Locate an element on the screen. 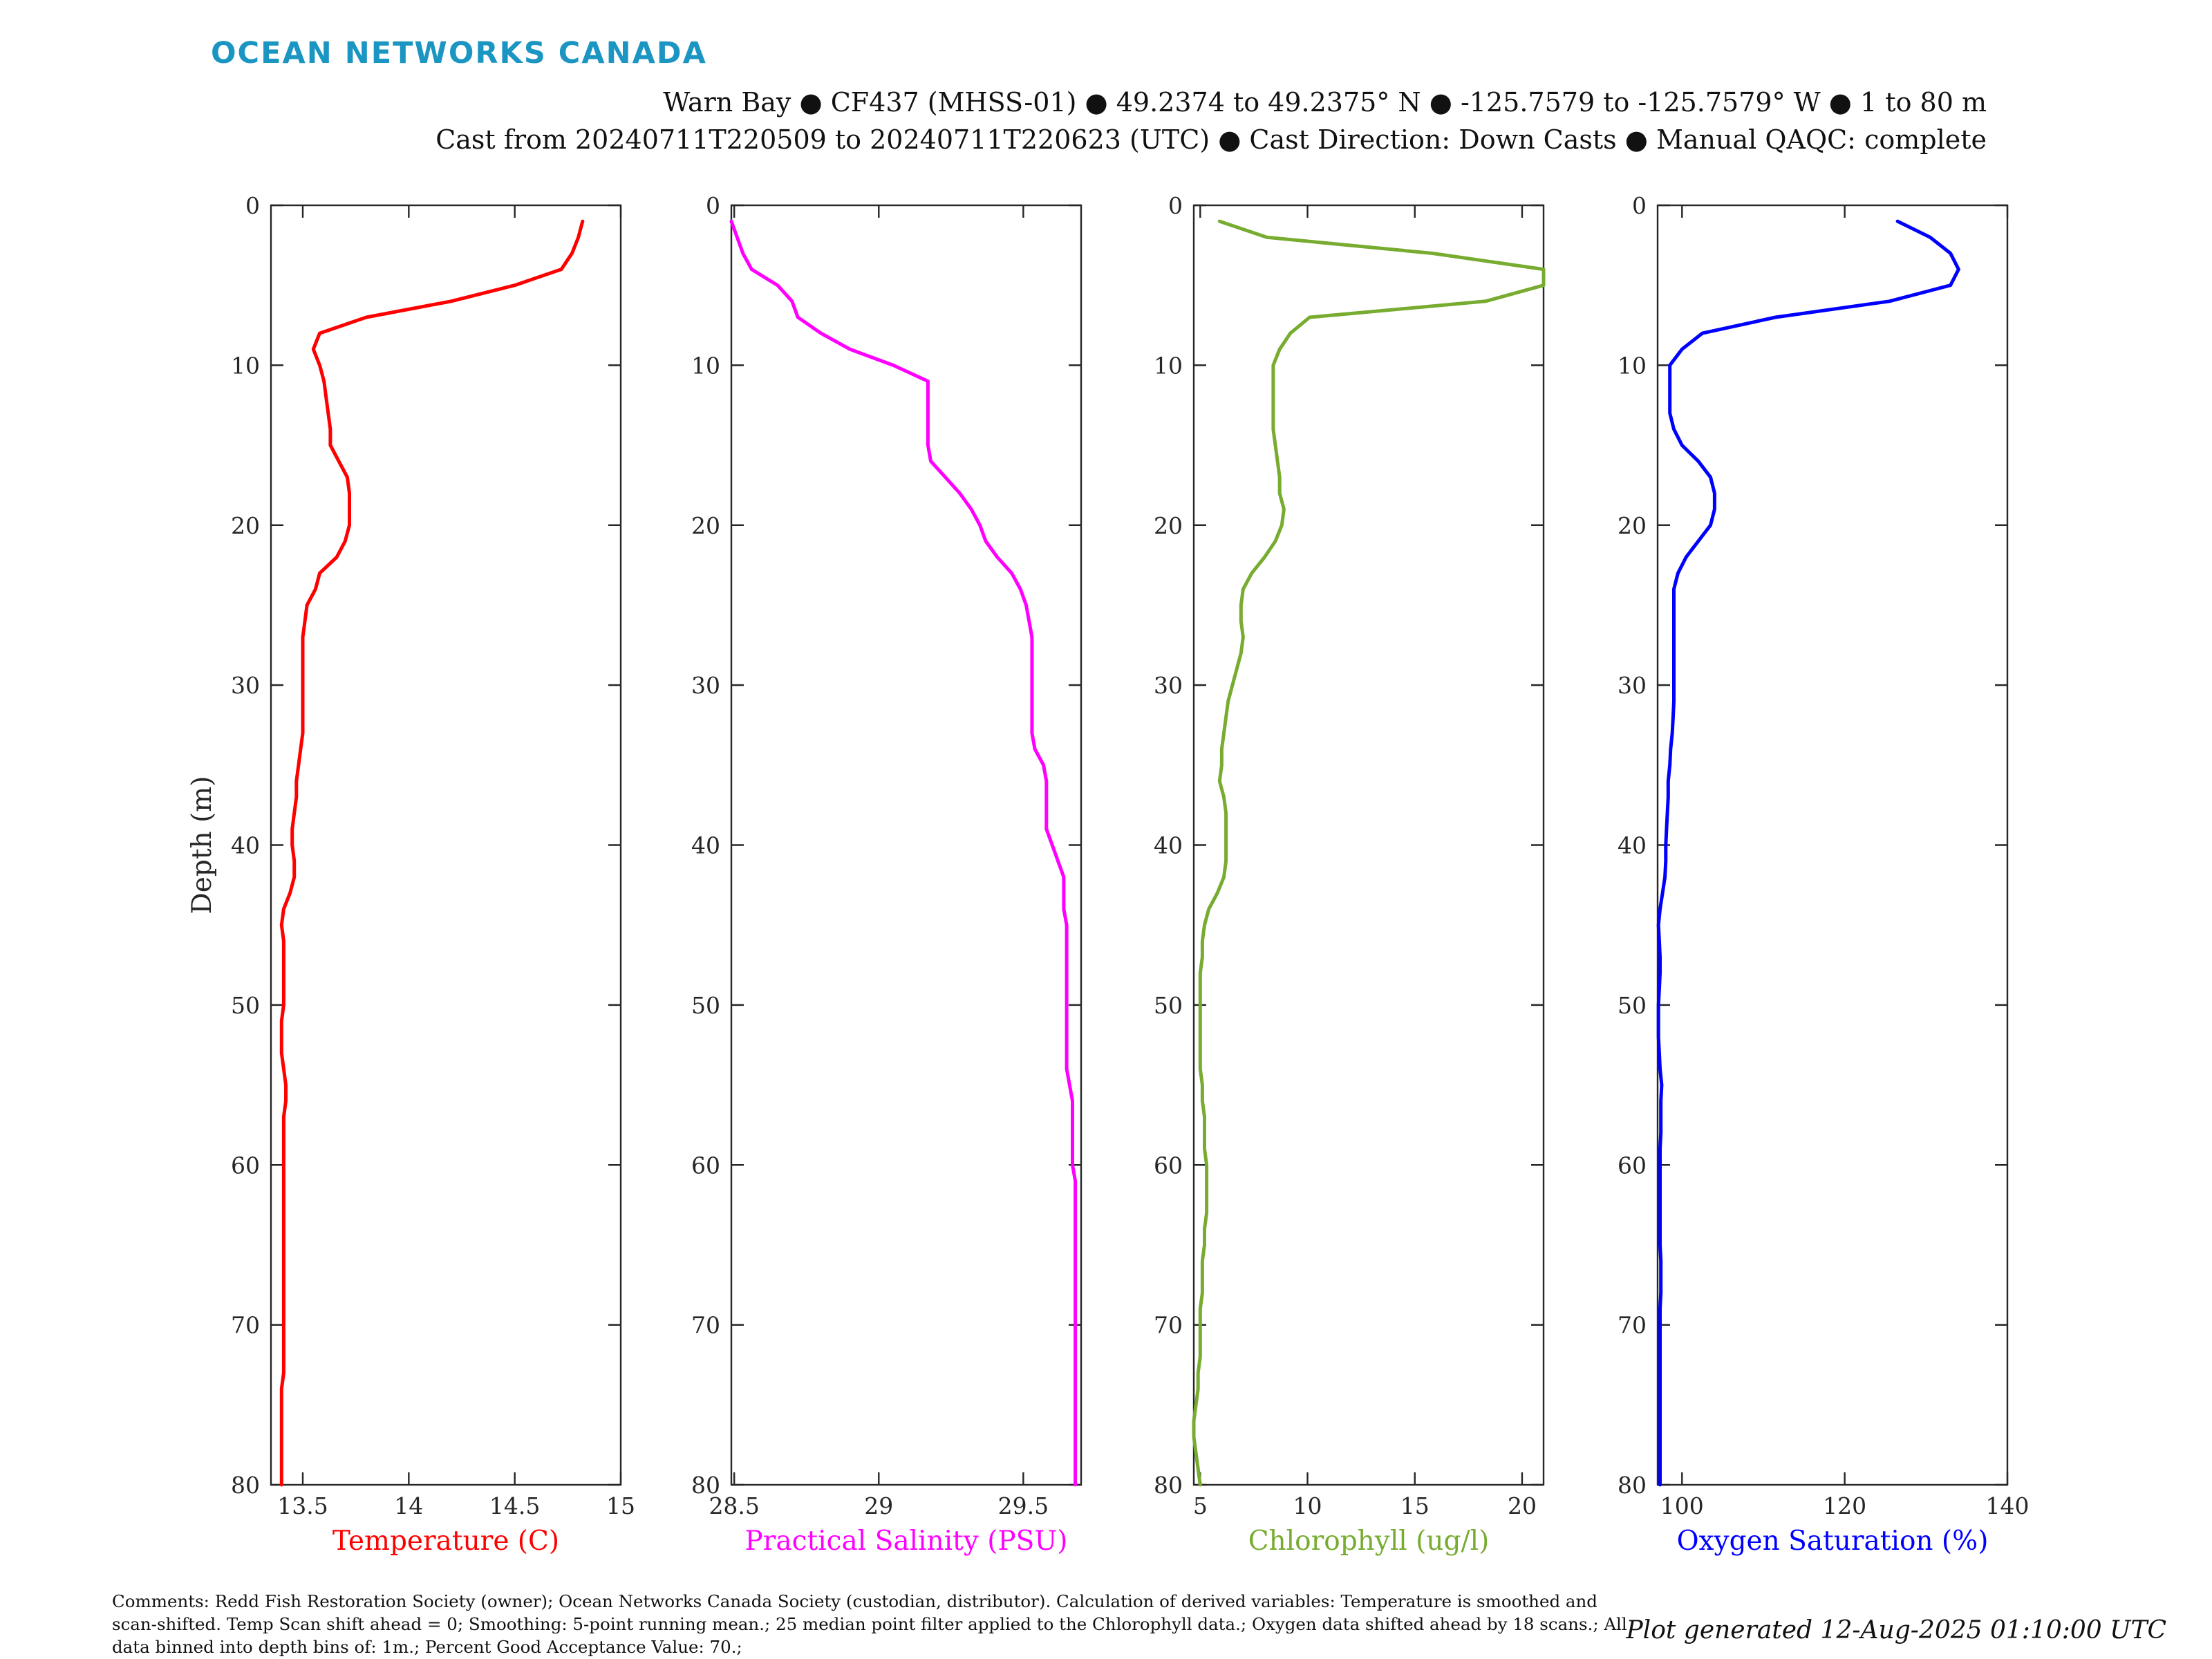 The height and width of the screenshot is (1659, 2212). x-tick-label-0: 15 is located at coordinates (620, 1506).